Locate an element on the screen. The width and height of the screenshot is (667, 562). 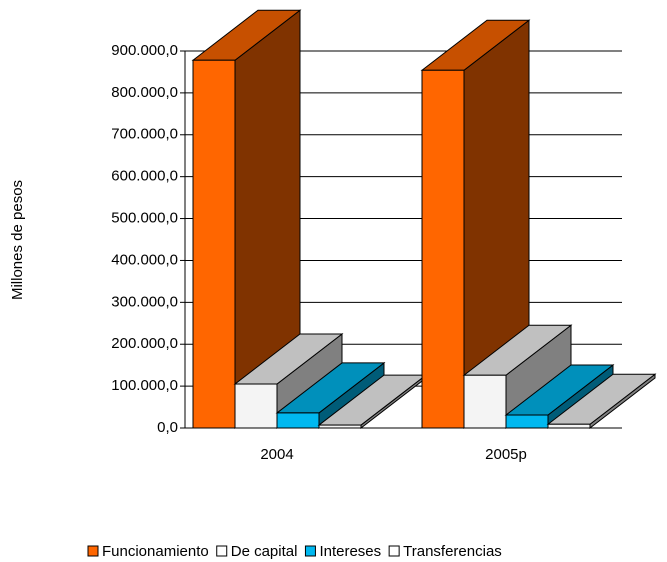
legend-label: De capital is located at coordinates (264, 551).